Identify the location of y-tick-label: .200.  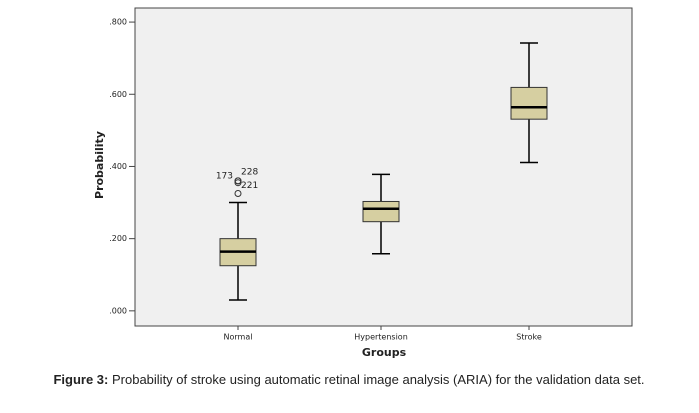
(118, 238).